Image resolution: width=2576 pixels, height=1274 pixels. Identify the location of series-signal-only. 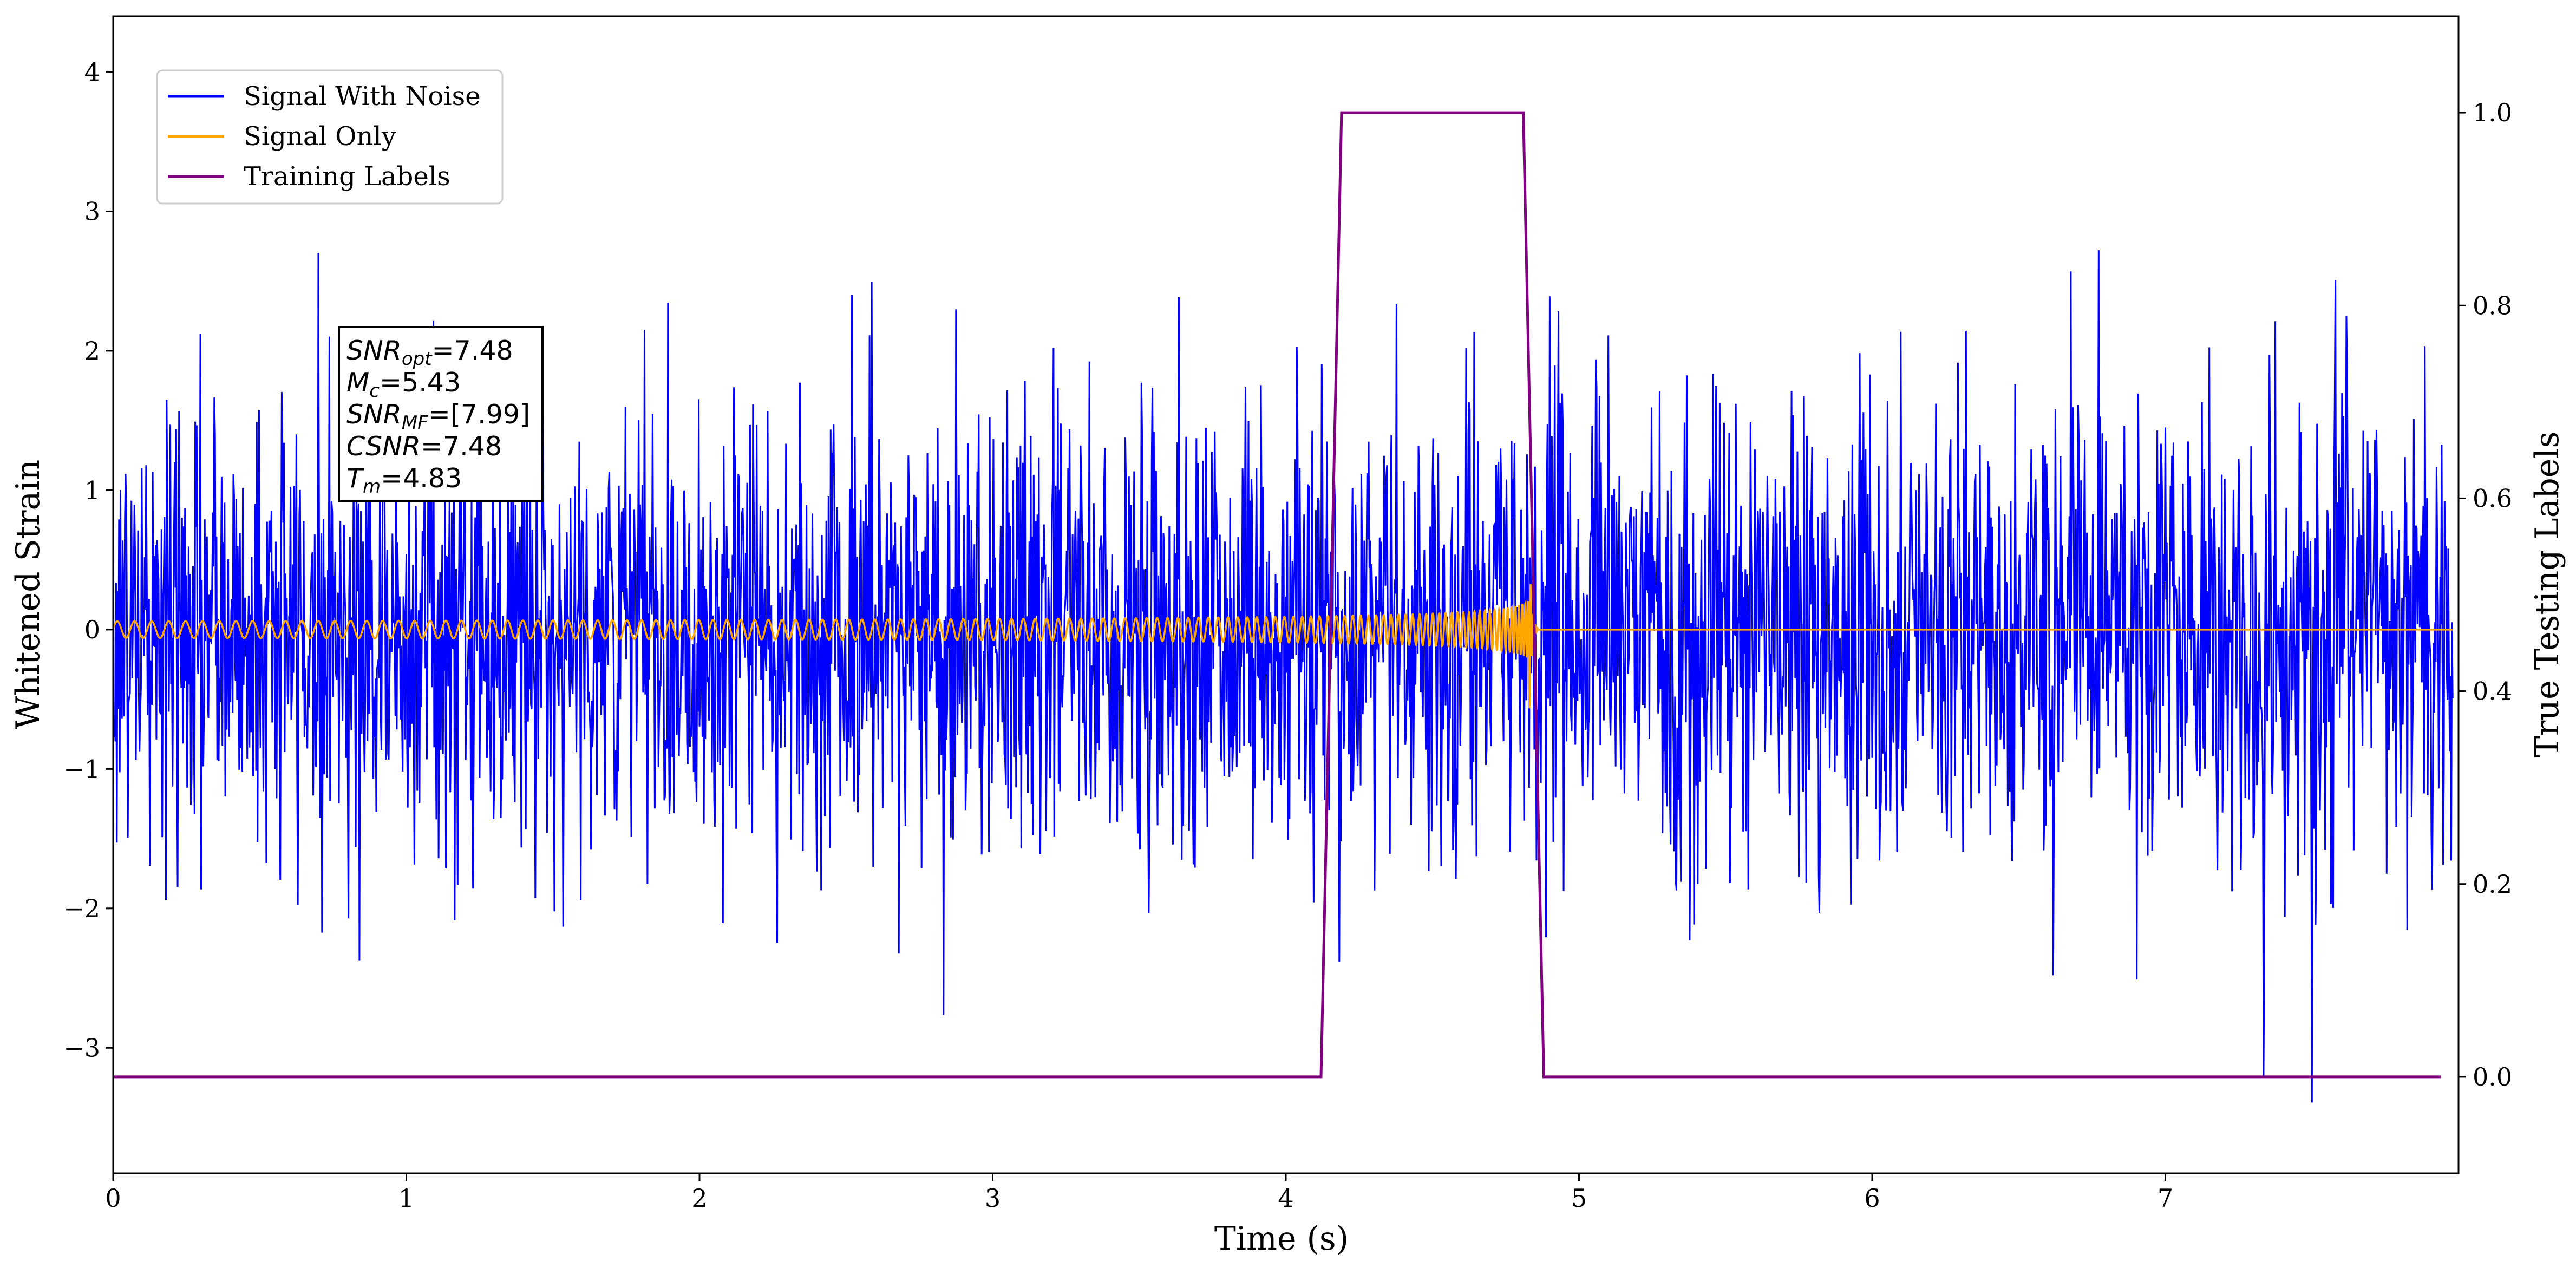
(1282, 646).